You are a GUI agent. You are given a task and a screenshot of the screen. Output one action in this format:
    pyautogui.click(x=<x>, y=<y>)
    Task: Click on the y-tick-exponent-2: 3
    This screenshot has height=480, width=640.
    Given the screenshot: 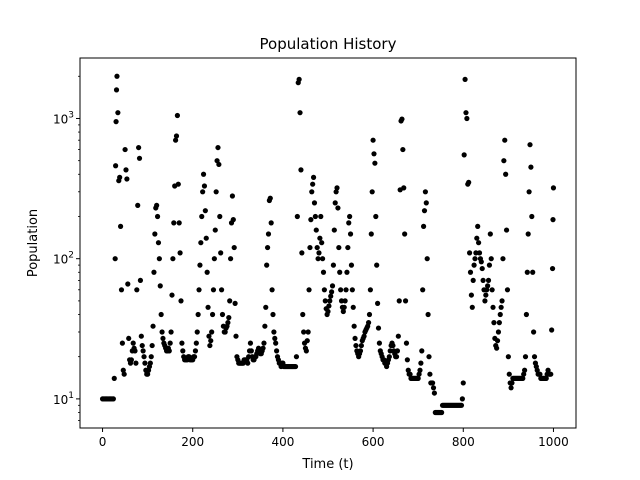 What is the action you would take?
    pyautogui.click(x=71, y=115)
    